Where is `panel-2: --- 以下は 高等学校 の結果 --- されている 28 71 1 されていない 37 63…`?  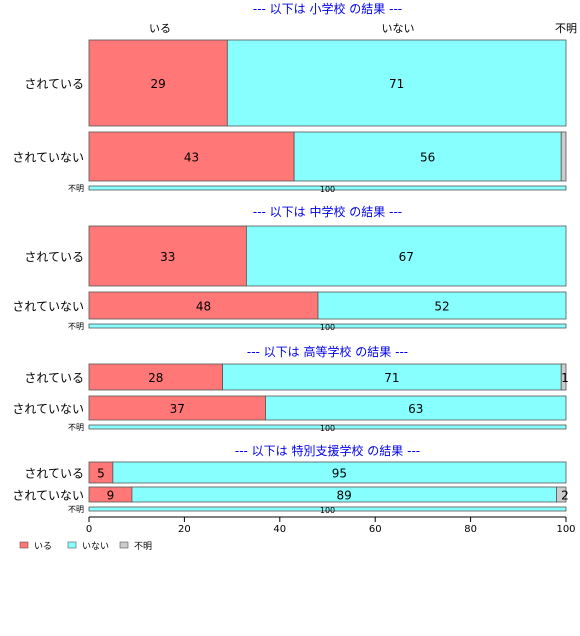 panel-2: --- 以下は 高等学校 の結果 --- されている 28 71 1 されていない 37 63… is located at coordinates (290, 388).